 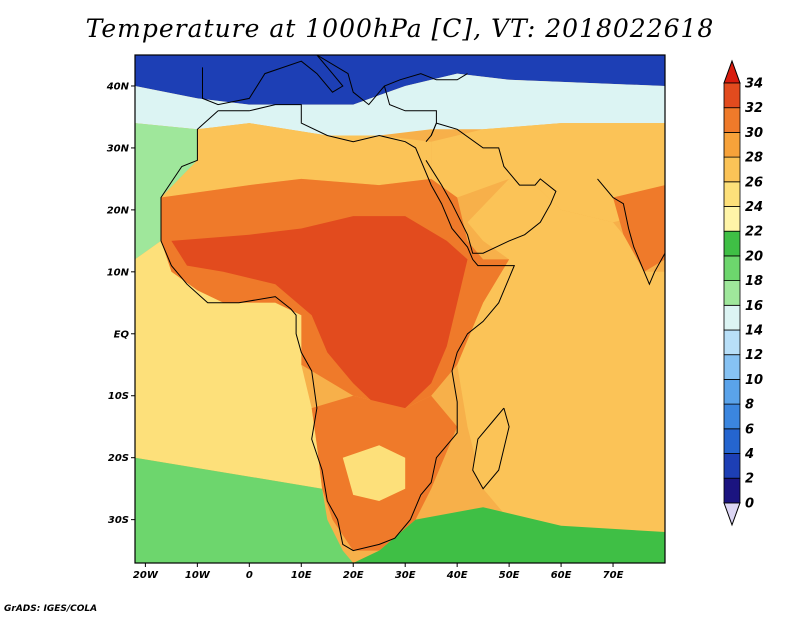 I want to click on colorbar-level-label: 30, so click(x=754, y=133).